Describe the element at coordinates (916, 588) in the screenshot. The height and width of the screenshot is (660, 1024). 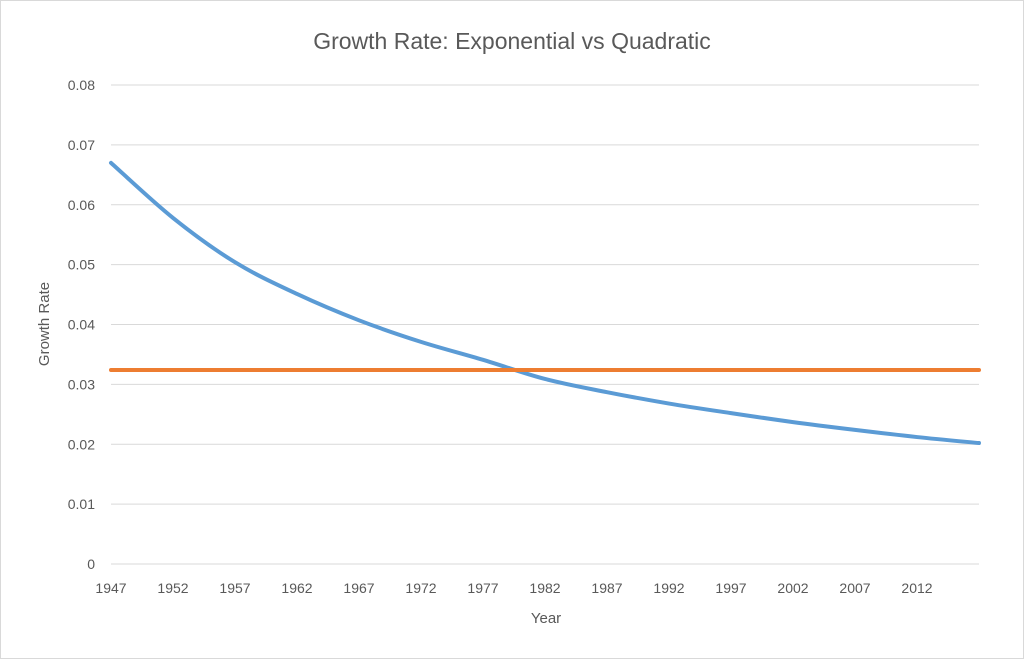
I see `x-tick-label: 2012` at that location.